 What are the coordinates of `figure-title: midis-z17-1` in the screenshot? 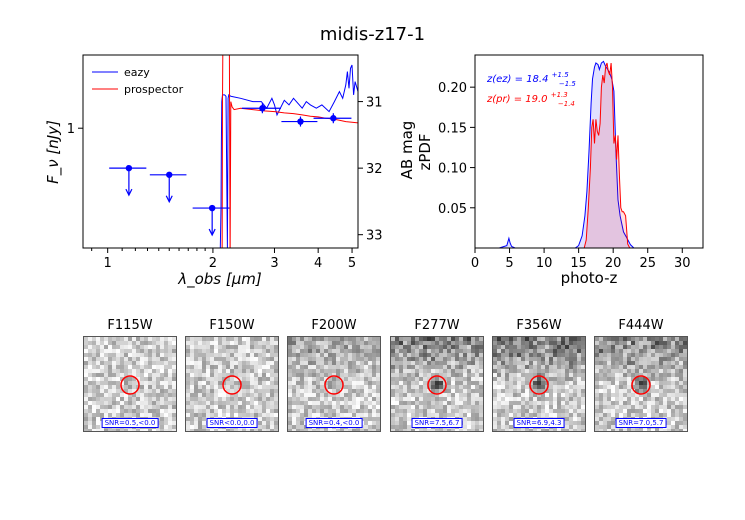 It's located at (372, 34).